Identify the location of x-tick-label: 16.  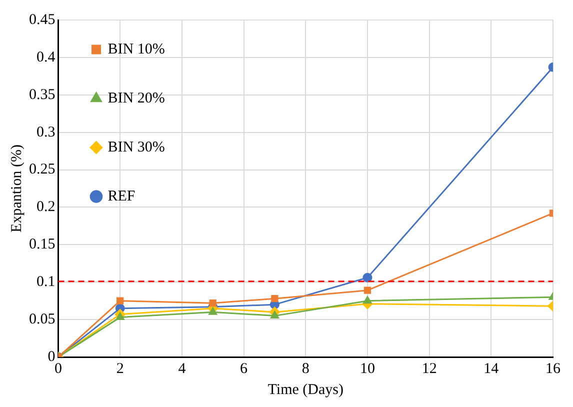
(553, 368).